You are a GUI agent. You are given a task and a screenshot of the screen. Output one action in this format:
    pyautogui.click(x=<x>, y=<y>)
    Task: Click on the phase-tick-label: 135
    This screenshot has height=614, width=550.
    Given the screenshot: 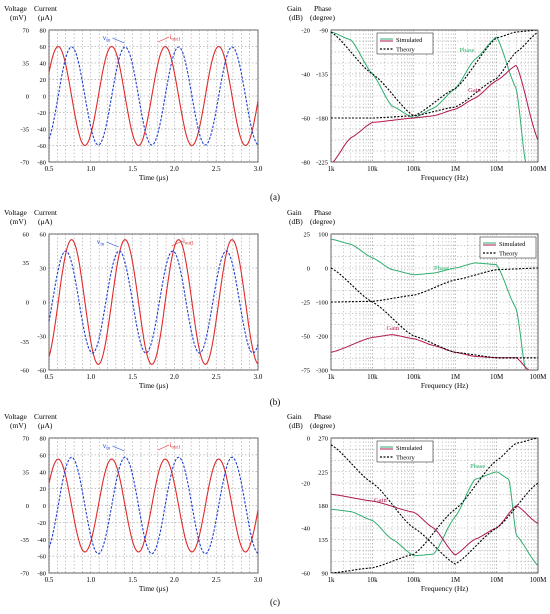 What is the action you would take?
    pyautogui.click(x=323, y=540)
    